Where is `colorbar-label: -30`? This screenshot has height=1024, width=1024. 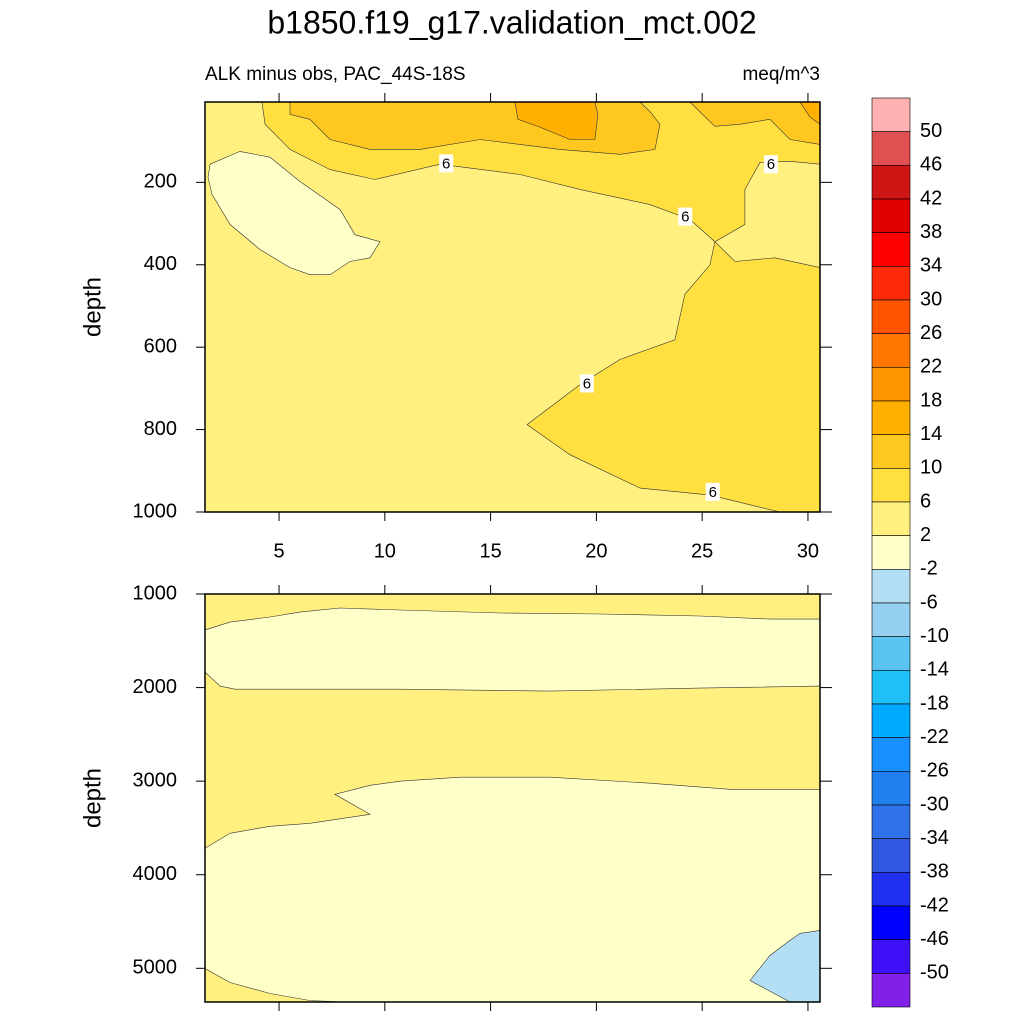 colorbar-label: -30 is located at coordinates (934, 804).